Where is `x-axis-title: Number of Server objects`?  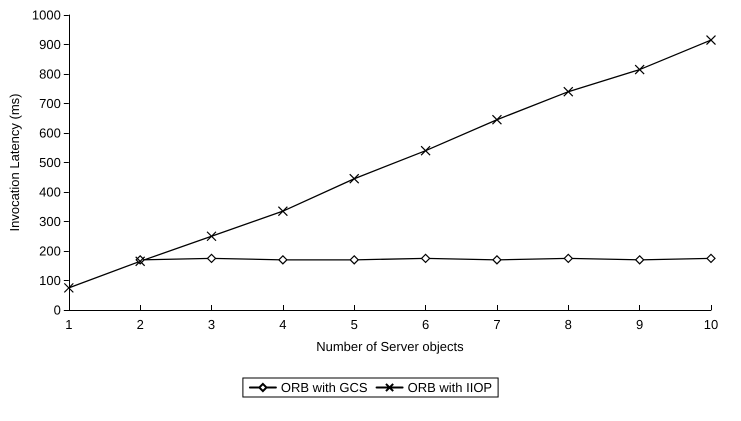
x-axis-title: Number of Server objects is located at coordinates (390, 346).